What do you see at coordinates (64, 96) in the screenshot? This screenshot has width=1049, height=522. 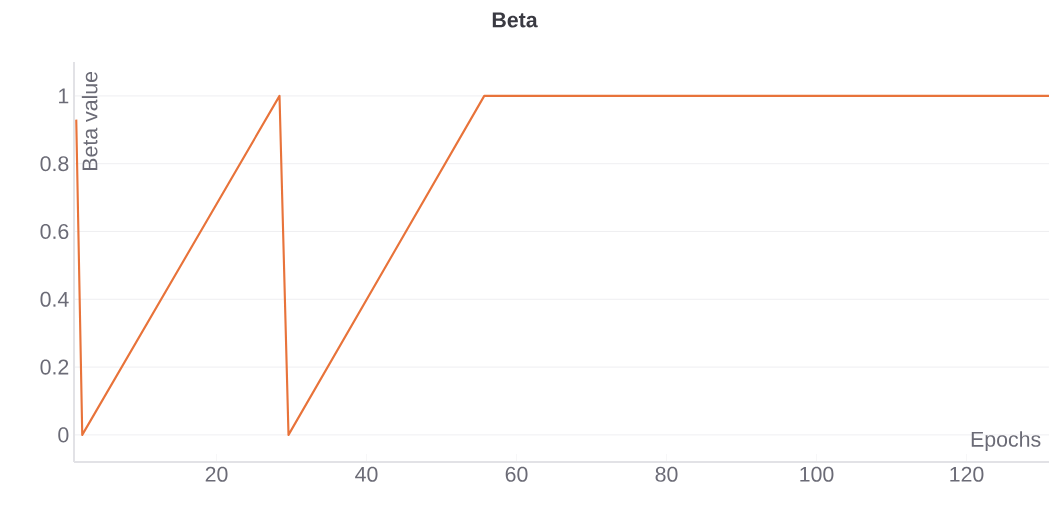 I see `y-tick-label: 1` at bounding box center [64, 96].